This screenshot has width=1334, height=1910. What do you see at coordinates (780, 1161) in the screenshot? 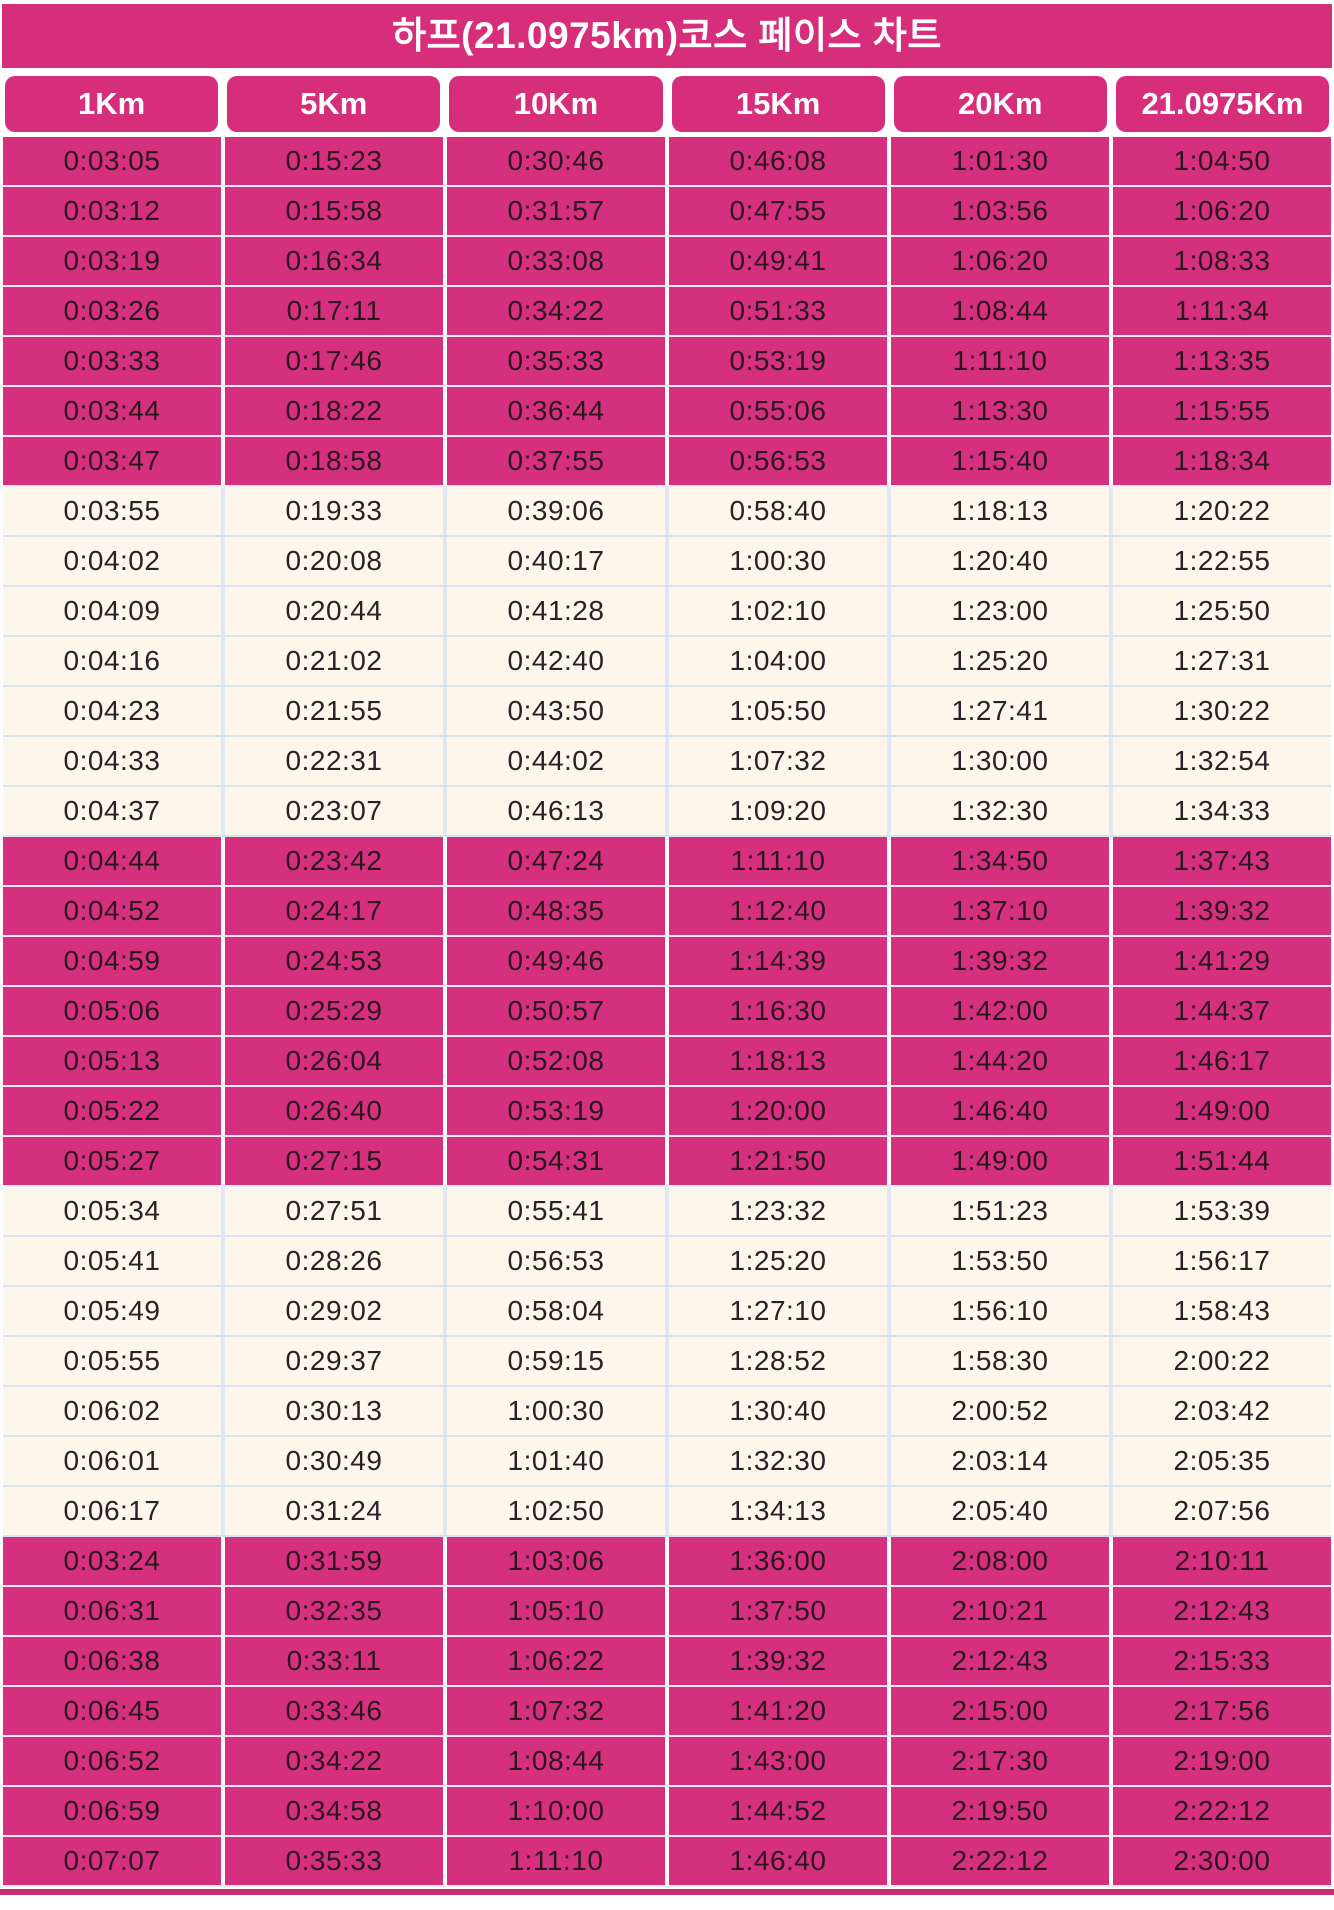
I see `time-cell: 1:21:50` at bounding box center [780, 1161].